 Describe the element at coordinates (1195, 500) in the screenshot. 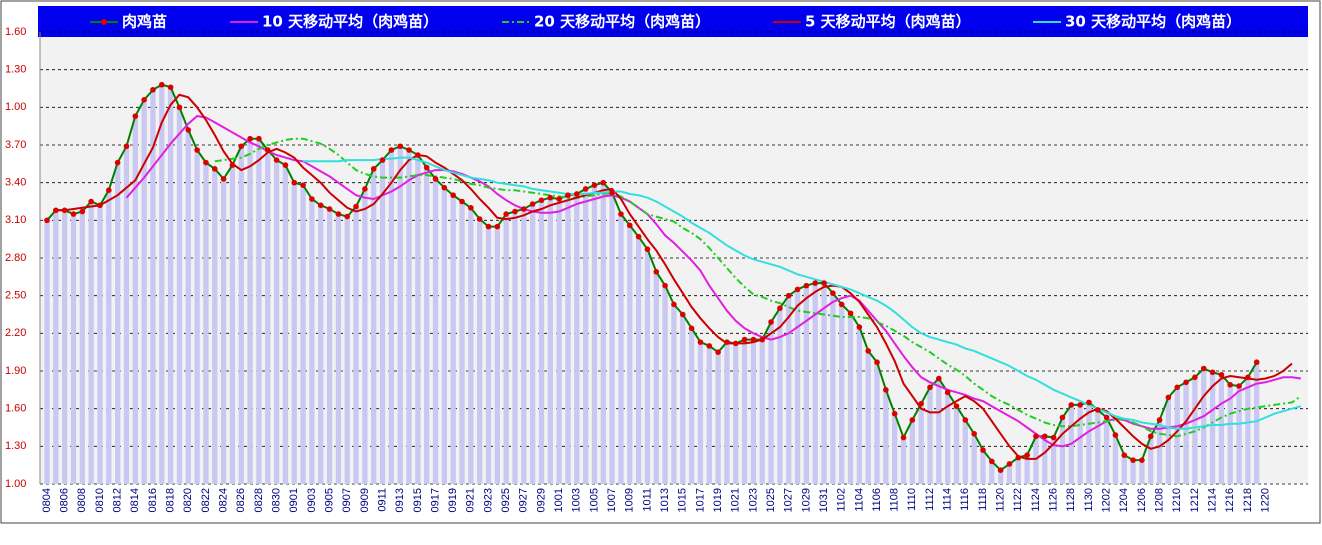

I see `x-tick-label: 1212` at that location.